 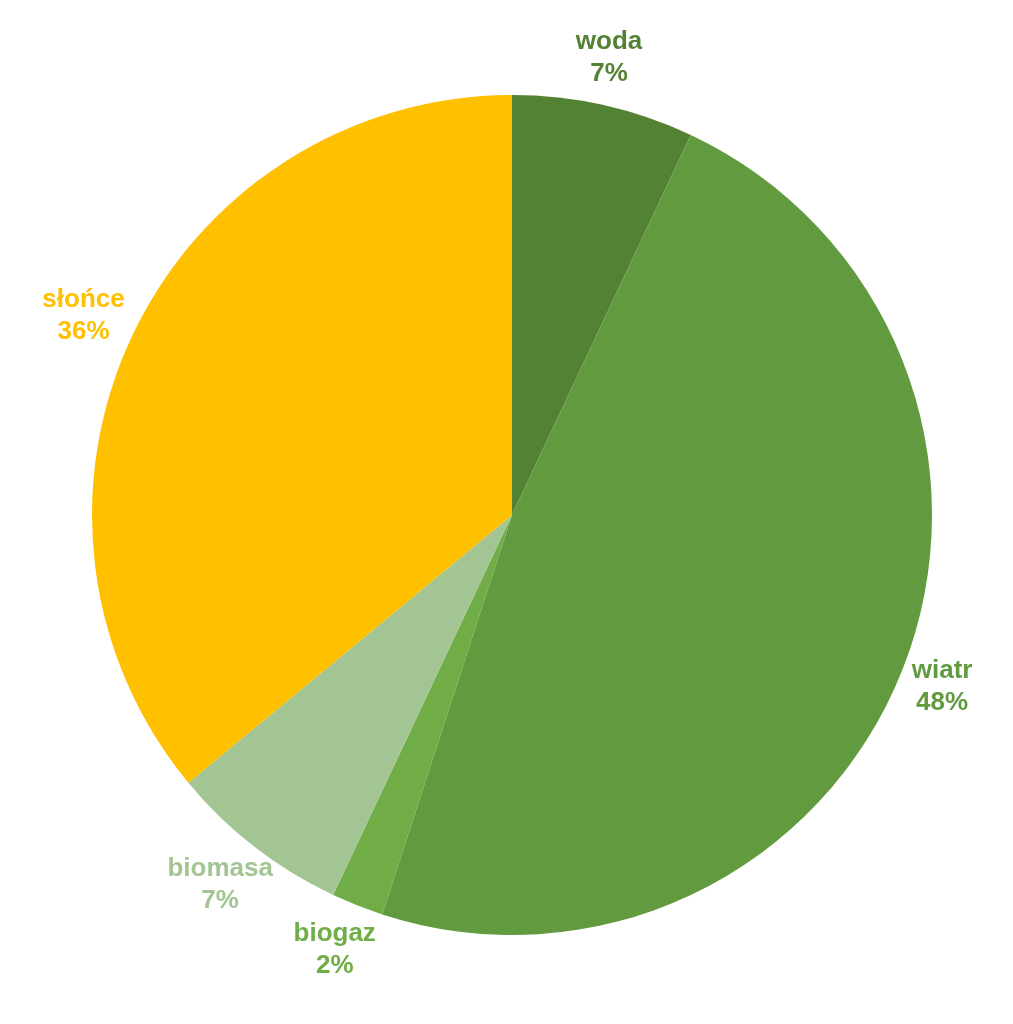 What do you see at coordinates (83, 329) in the screenshot?
I see `data-label: 36%` at bounding box center [83, 329].